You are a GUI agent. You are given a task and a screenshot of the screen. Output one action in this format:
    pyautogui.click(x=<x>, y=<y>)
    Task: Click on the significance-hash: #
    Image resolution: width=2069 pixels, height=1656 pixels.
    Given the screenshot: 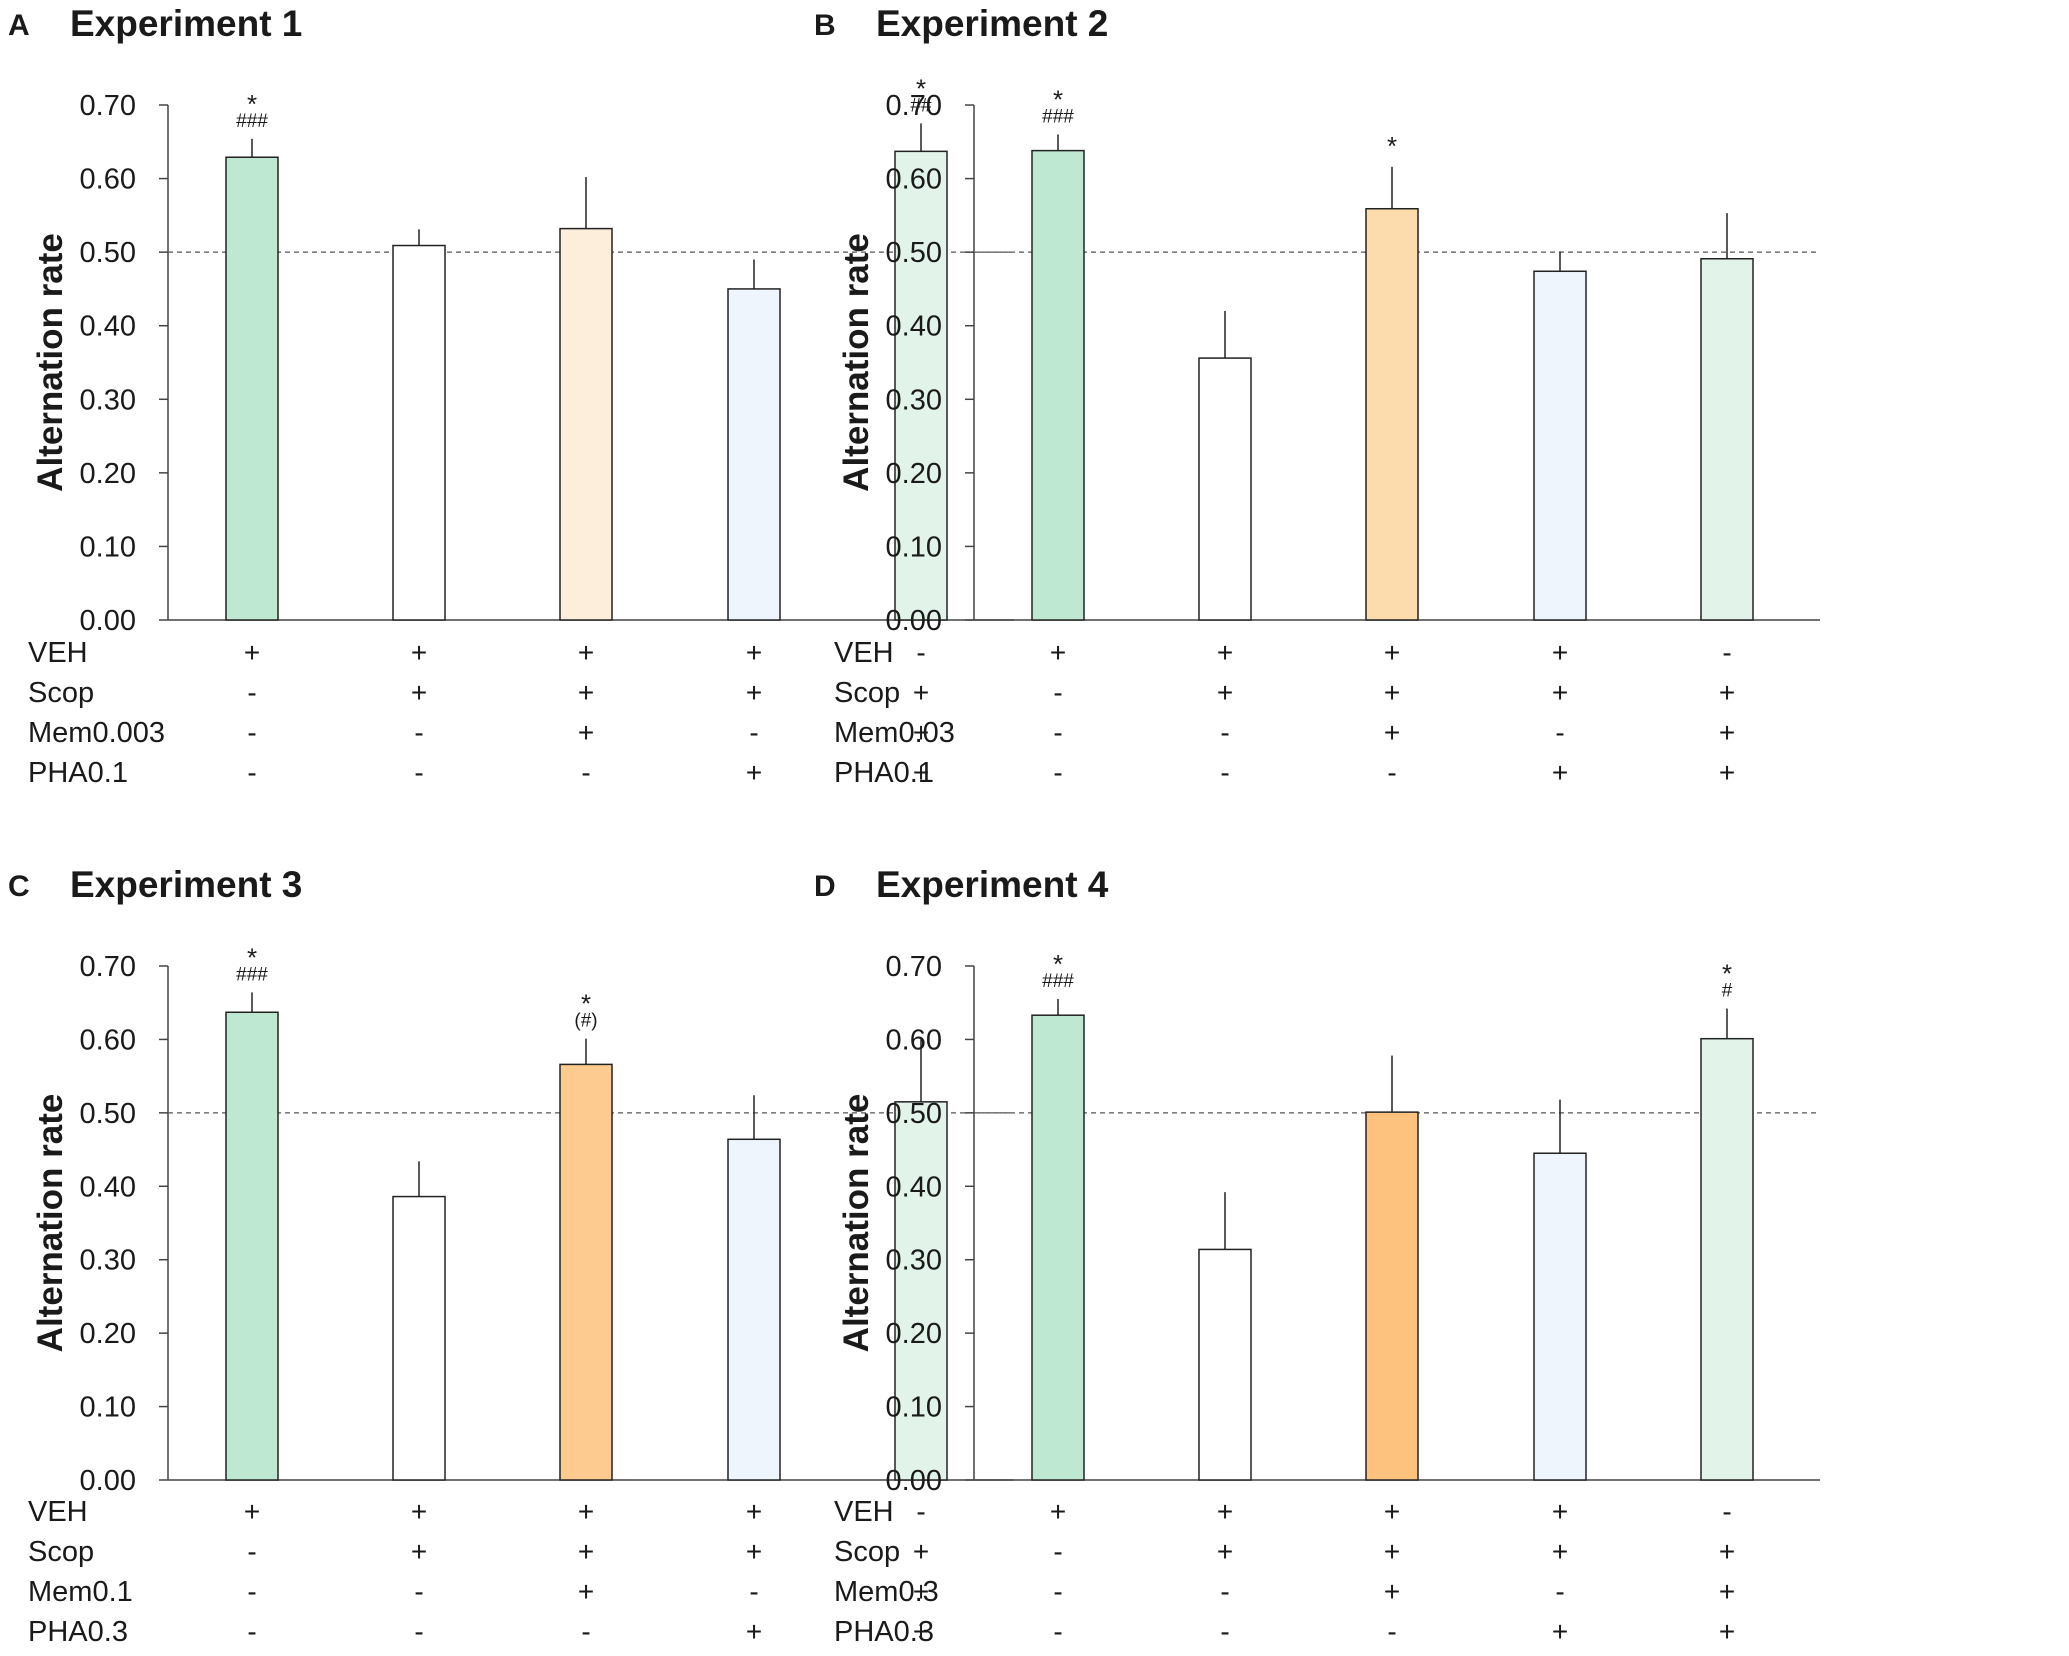 What is the action you would take?
    pyautogui.click(x=1727, y=991)
    